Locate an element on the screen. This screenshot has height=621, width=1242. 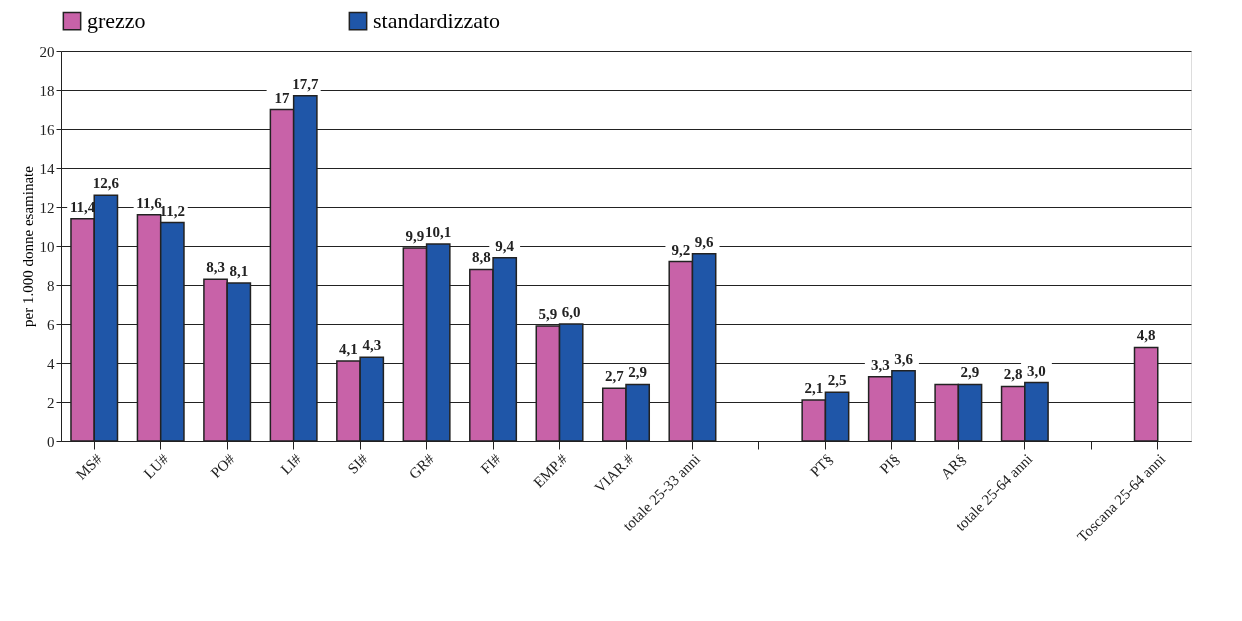
data-label: 5,9 is located at coordinates (548, 313).